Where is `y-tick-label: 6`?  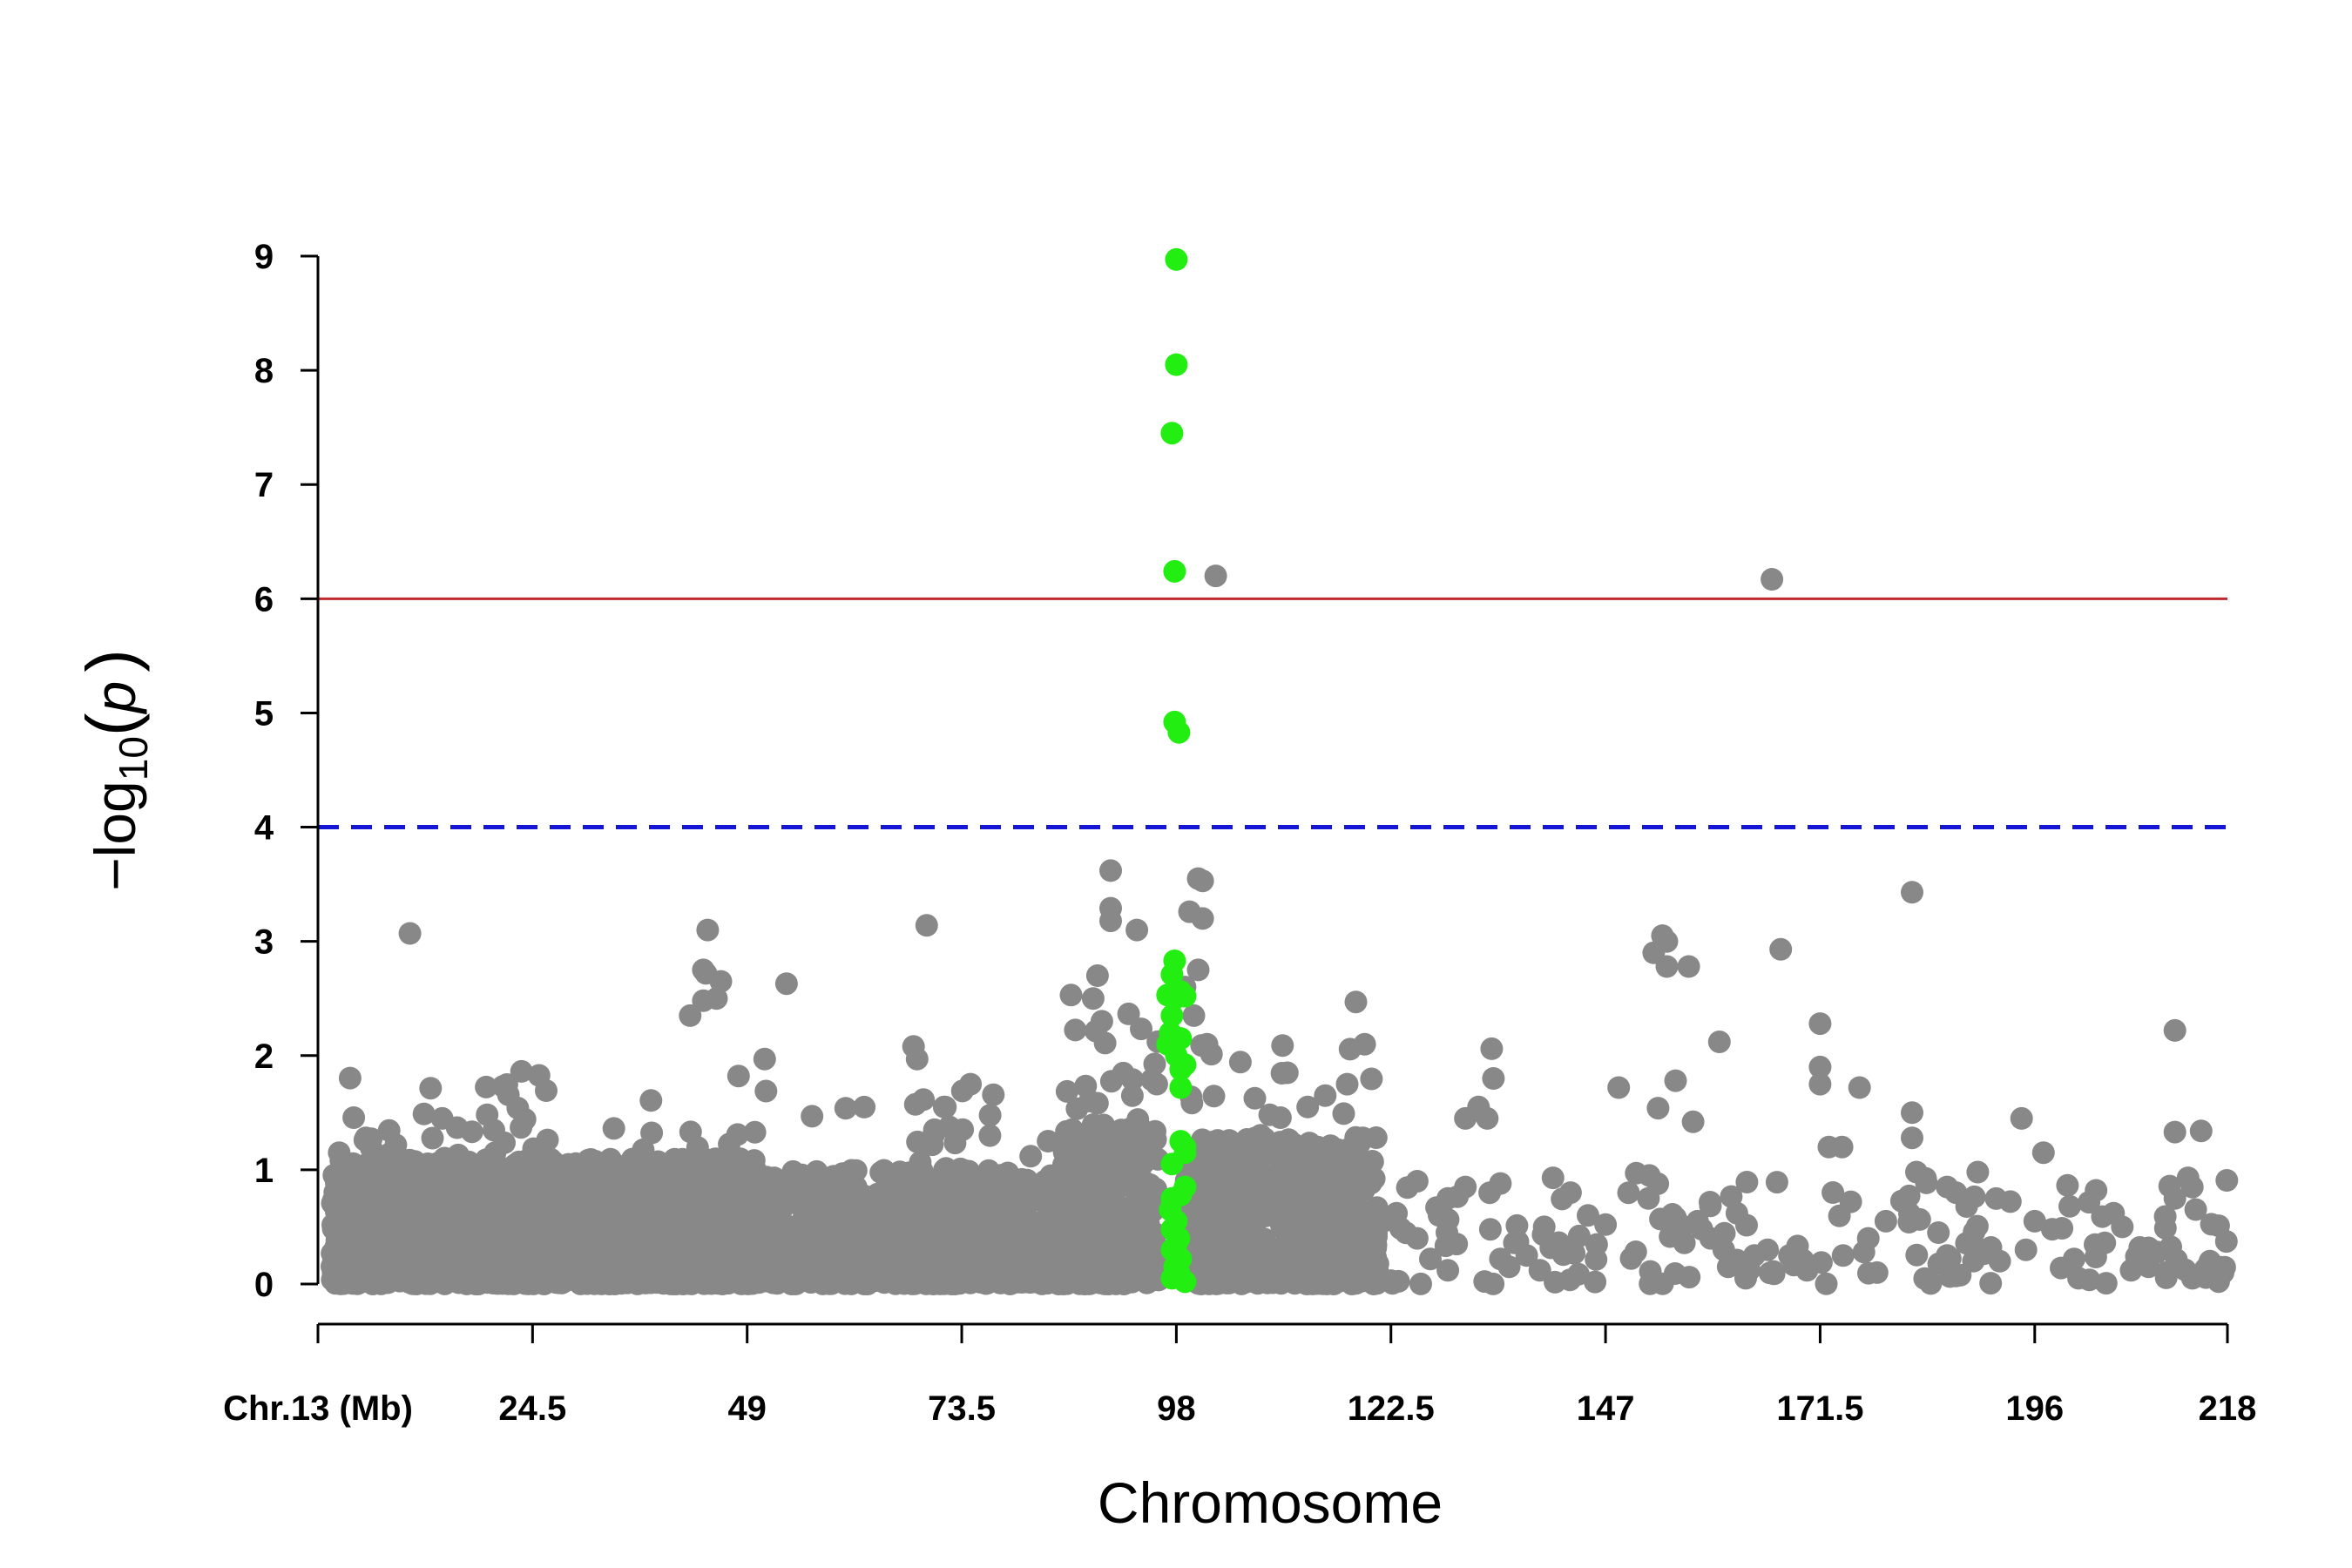 y-tick-label: 6 is located at coordinates (264, 599).